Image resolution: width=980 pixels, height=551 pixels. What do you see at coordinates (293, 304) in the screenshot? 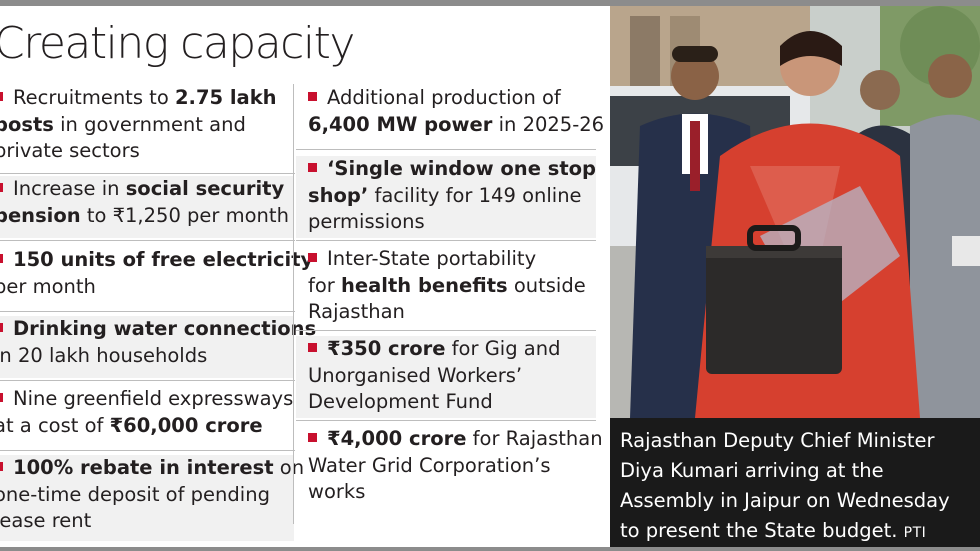
I see `column-divider` at bounding box center [293, 304].